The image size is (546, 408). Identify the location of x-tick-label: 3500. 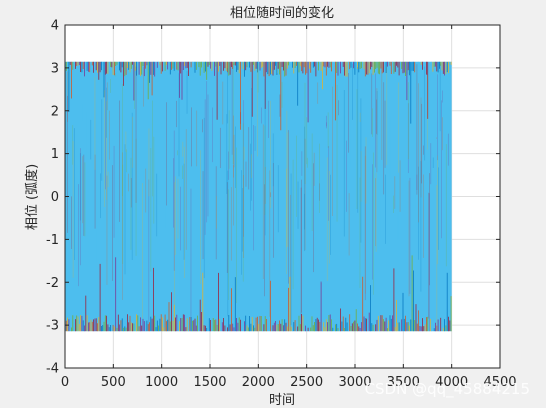
(403, 382).